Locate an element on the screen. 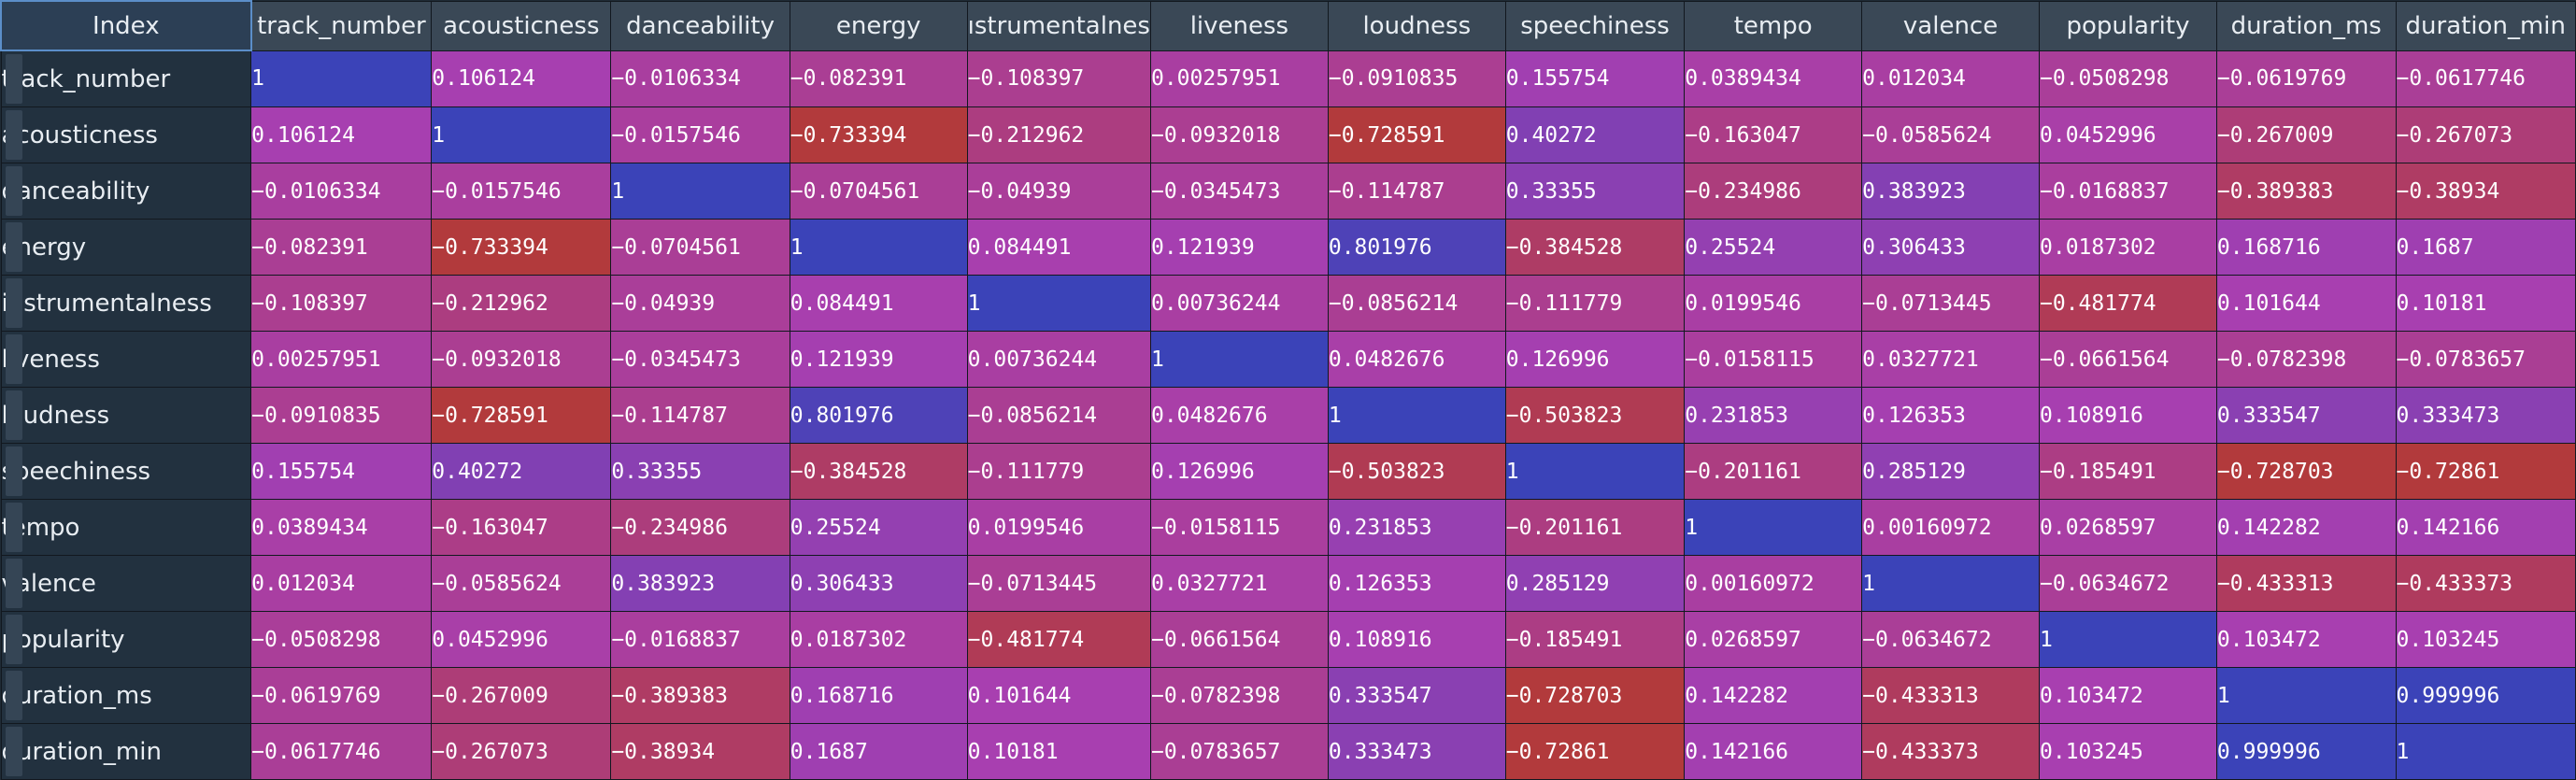 This screenshot has width=2576, height=780. table-cell: 0.142282 is located at coordinates (1774, 695).